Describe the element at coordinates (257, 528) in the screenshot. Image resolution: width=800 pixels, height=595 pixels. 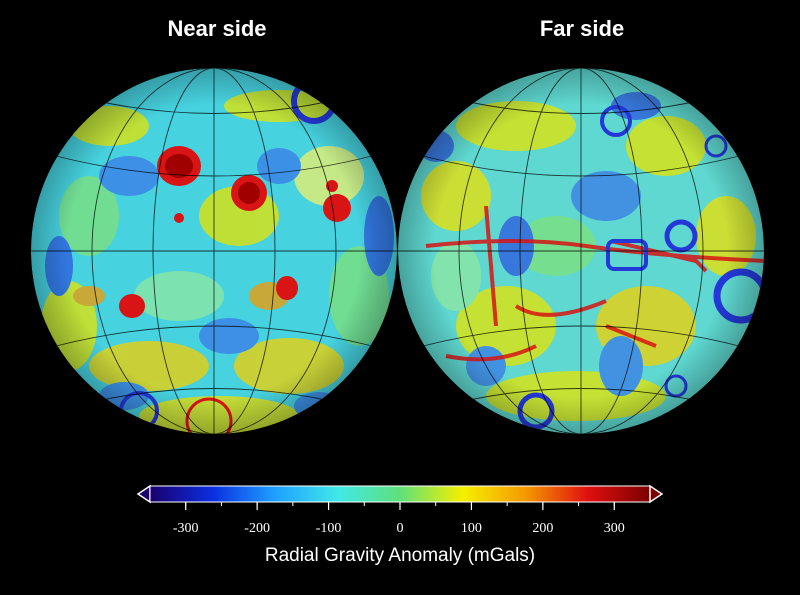
I see `colorbar-tick-label: -200` at that location.